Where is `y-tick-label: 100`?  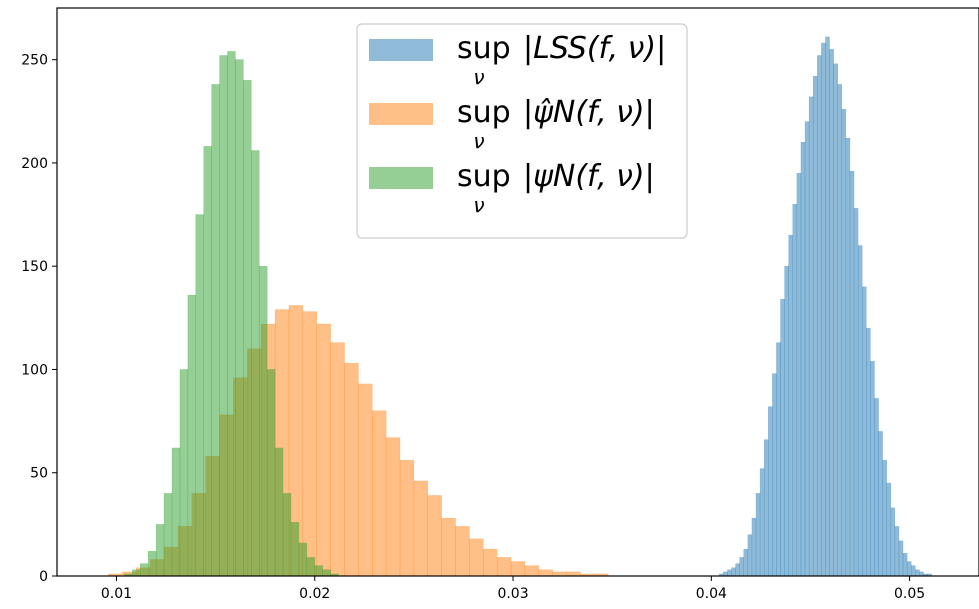 y-tick-label: 100 is located at coordinates (34, 370).